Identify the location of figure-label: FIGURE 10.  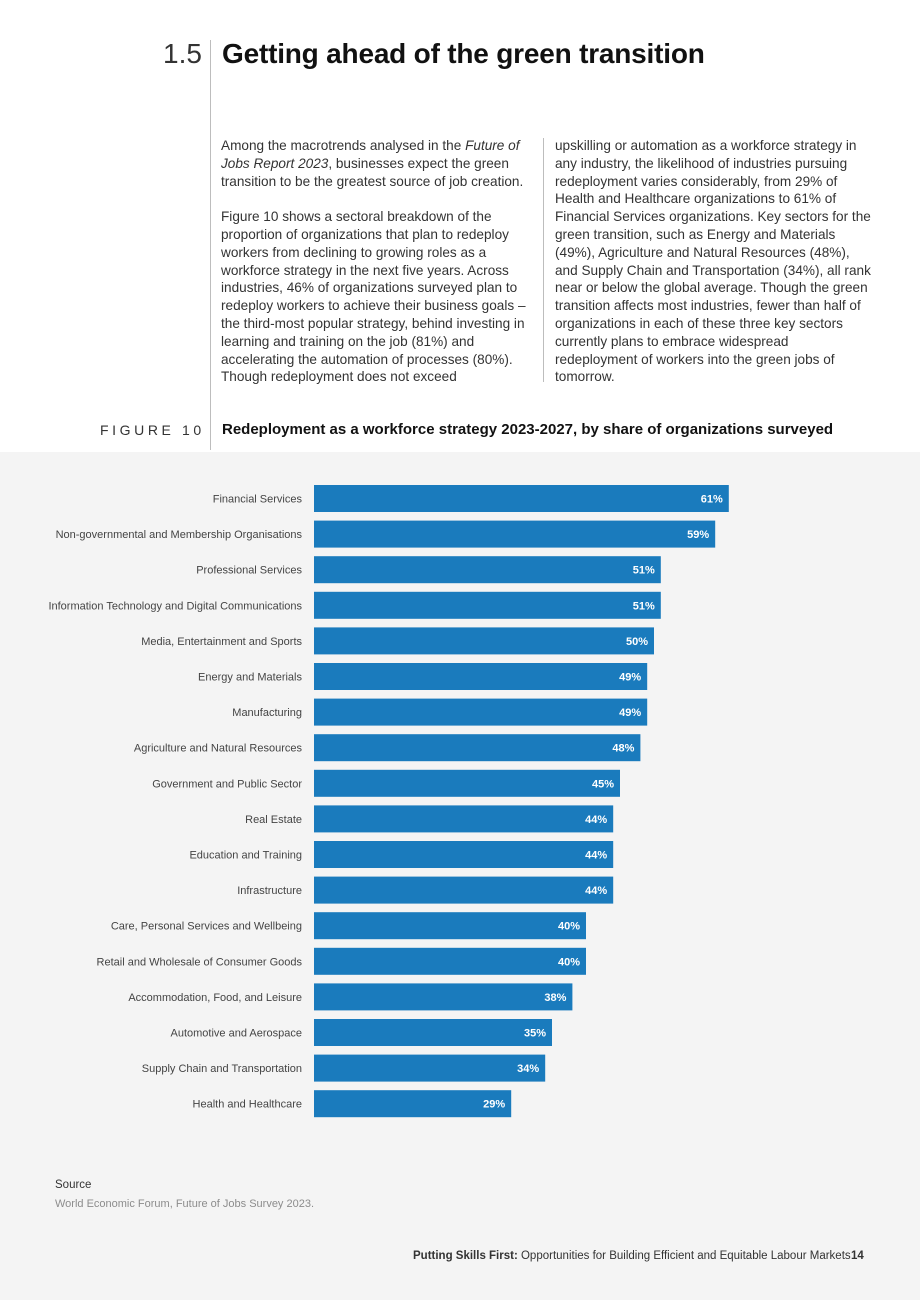
(152, 430).